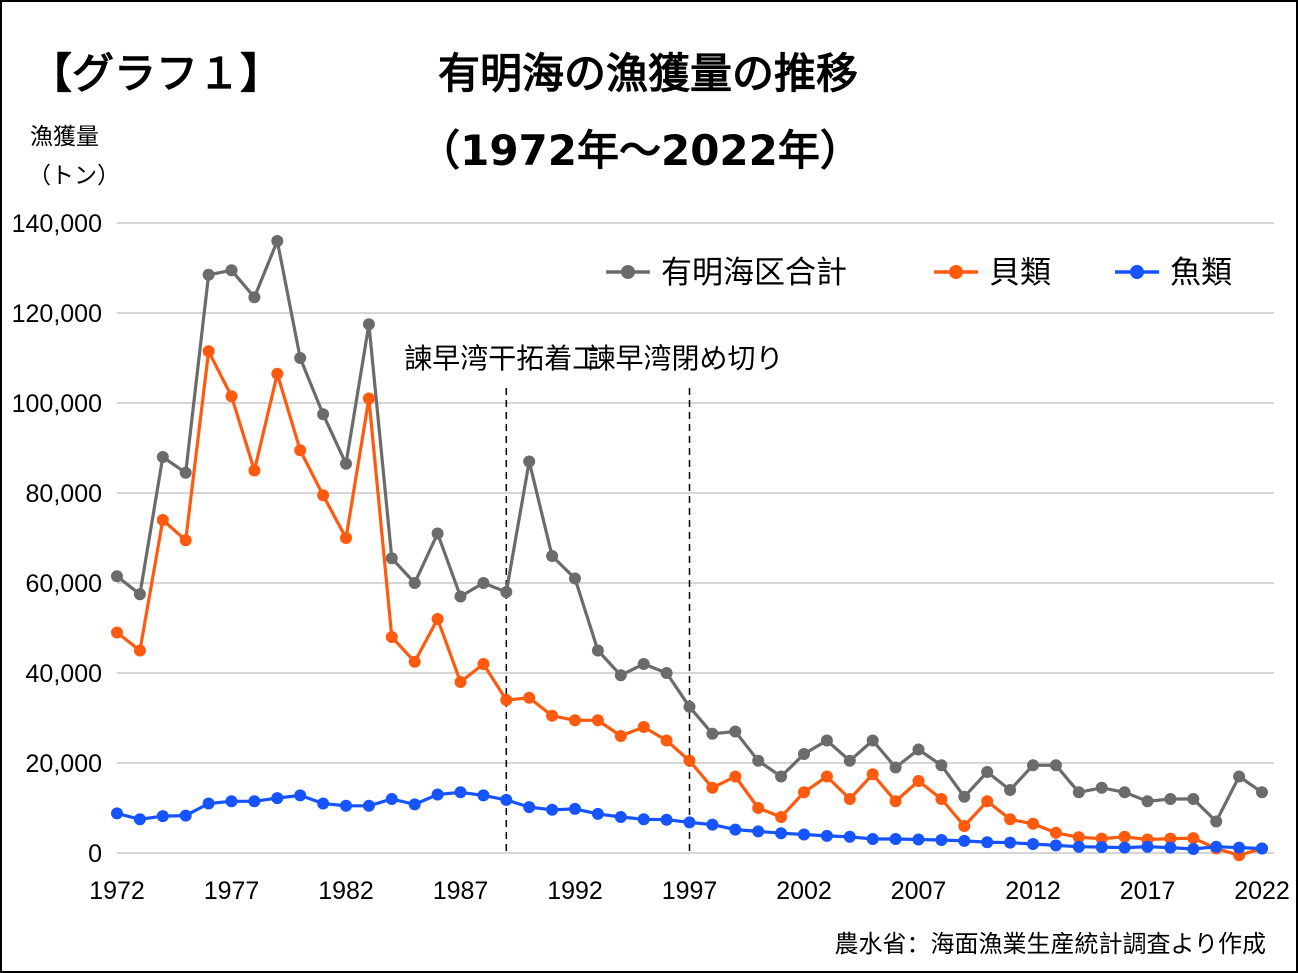  I want to click on annotation-label: 諫早湾干拓着工, so click(502, 358).